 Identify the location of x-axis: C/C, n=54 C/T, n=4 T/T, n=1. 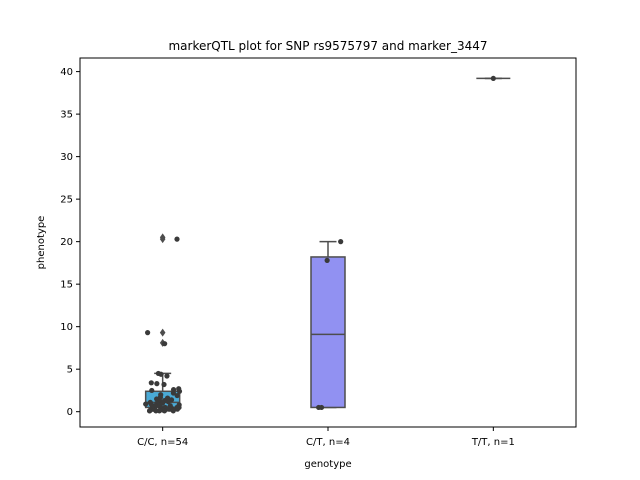
(326, 437).